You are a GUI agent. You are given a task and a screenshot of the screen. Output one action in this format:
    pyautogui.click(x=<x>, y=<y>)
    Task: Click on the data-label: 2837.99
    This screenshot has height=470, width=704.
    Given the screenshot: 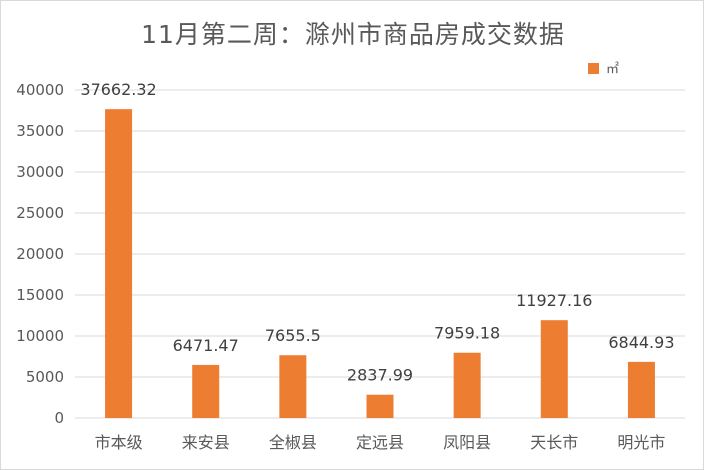 What is the action you would take?
    pyautogui.click(x=380, y=375)
    